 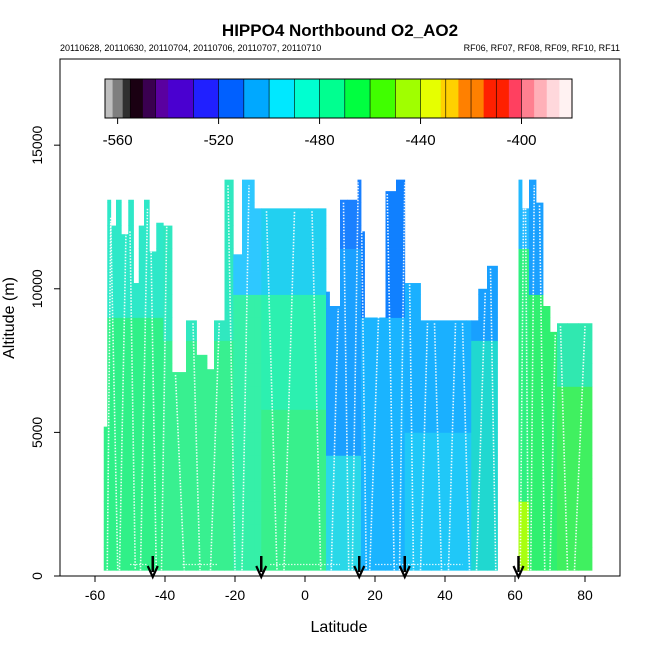 What do you see at coordinates (515, 595) in the screenshot?
I see `x-tick-label: 60` at bounding box center [515, 595].